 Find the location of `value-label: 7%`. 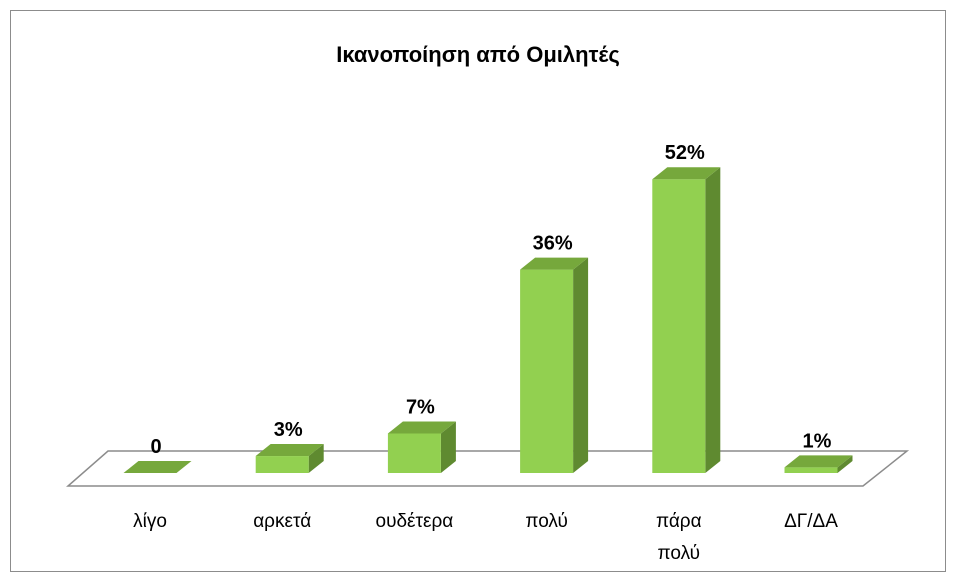

value-label: 7% is located at coordinates (420, 407).